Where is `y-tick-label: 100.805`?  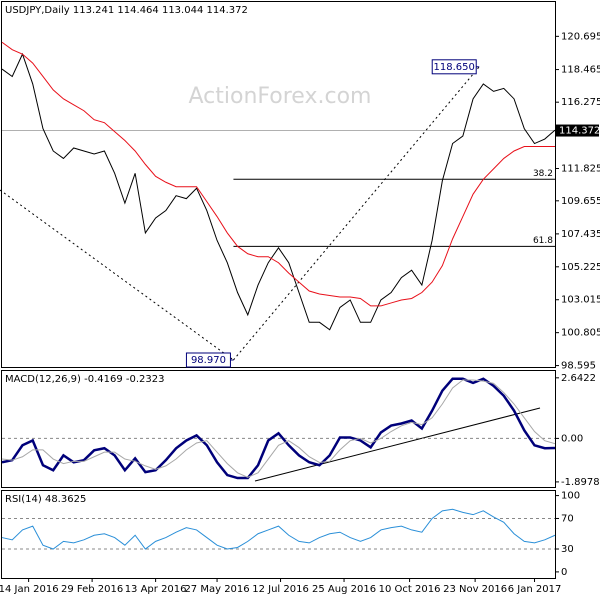 y-tick-label: 100.805 is located at coordinates (580, 333).